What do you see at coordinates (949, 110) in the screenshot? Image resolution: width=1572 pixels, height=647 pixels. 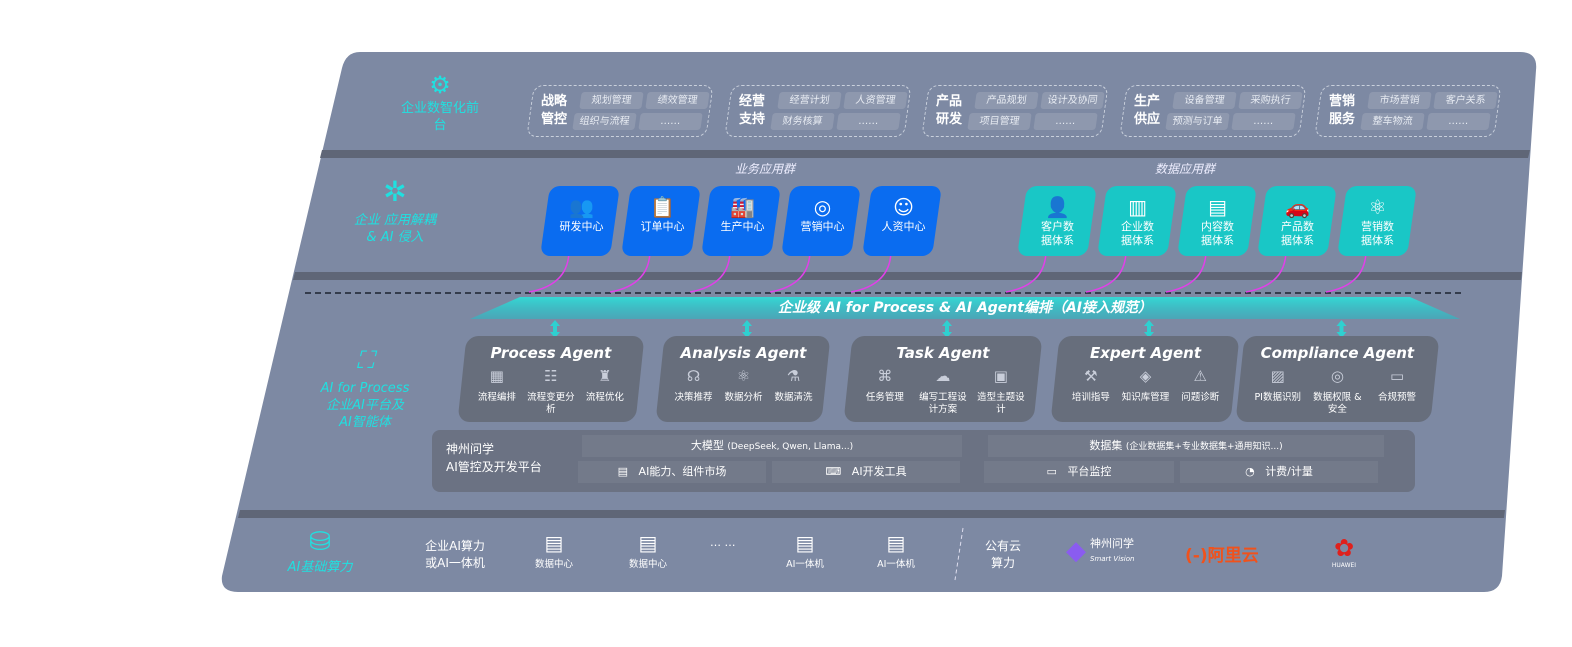 I see `group-title: 产品研发` at bounding box center [949, 110].